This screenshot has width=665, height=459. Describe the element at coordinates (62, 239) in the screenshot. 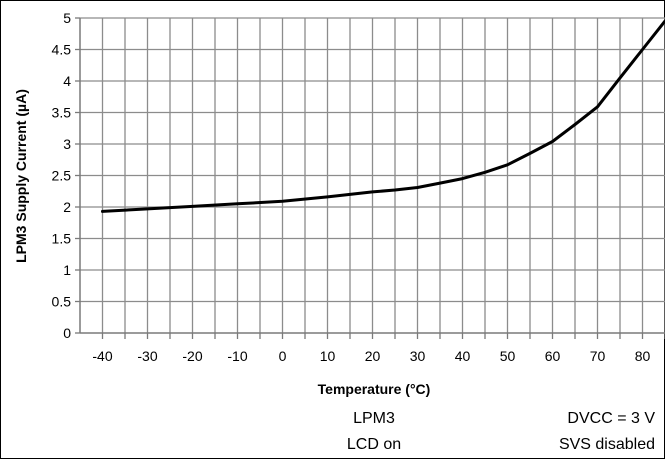

I see `y-tick-label: 1.5` at that location.